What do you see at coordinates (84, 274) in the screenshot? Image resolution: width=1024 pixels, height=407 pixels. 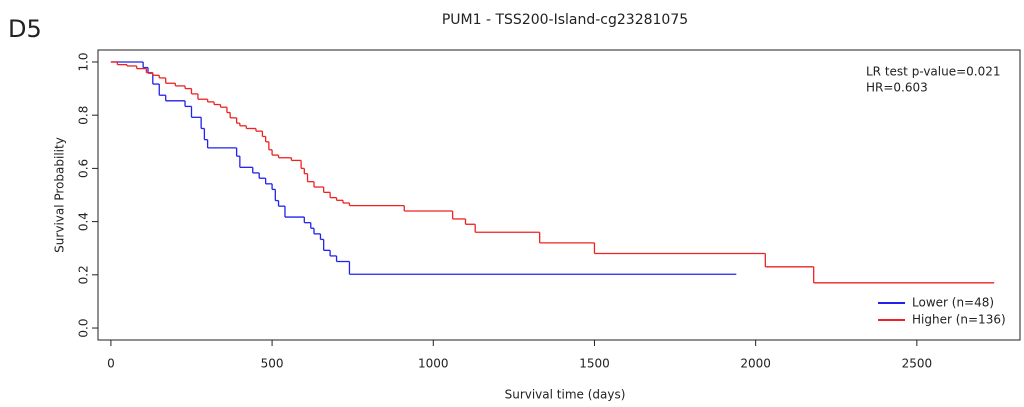 I see `y-tick-label: 0.2` at bounding box center [84, 274].